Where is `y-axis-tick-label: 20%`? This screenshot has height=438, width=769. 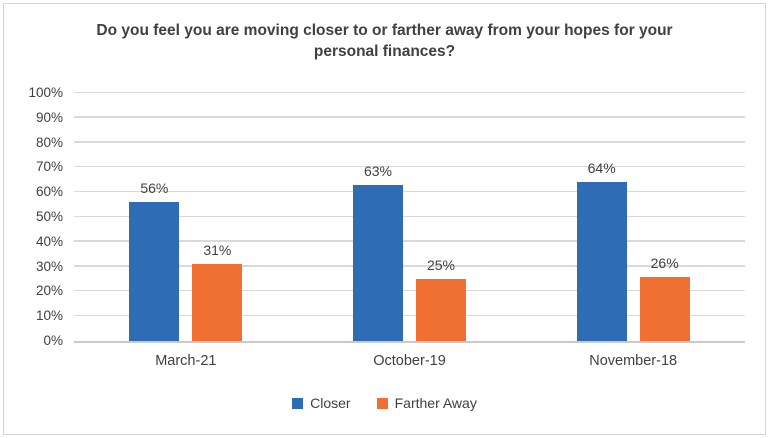 y-axis-tick-label: 20% is located at coordinates (49, 291).